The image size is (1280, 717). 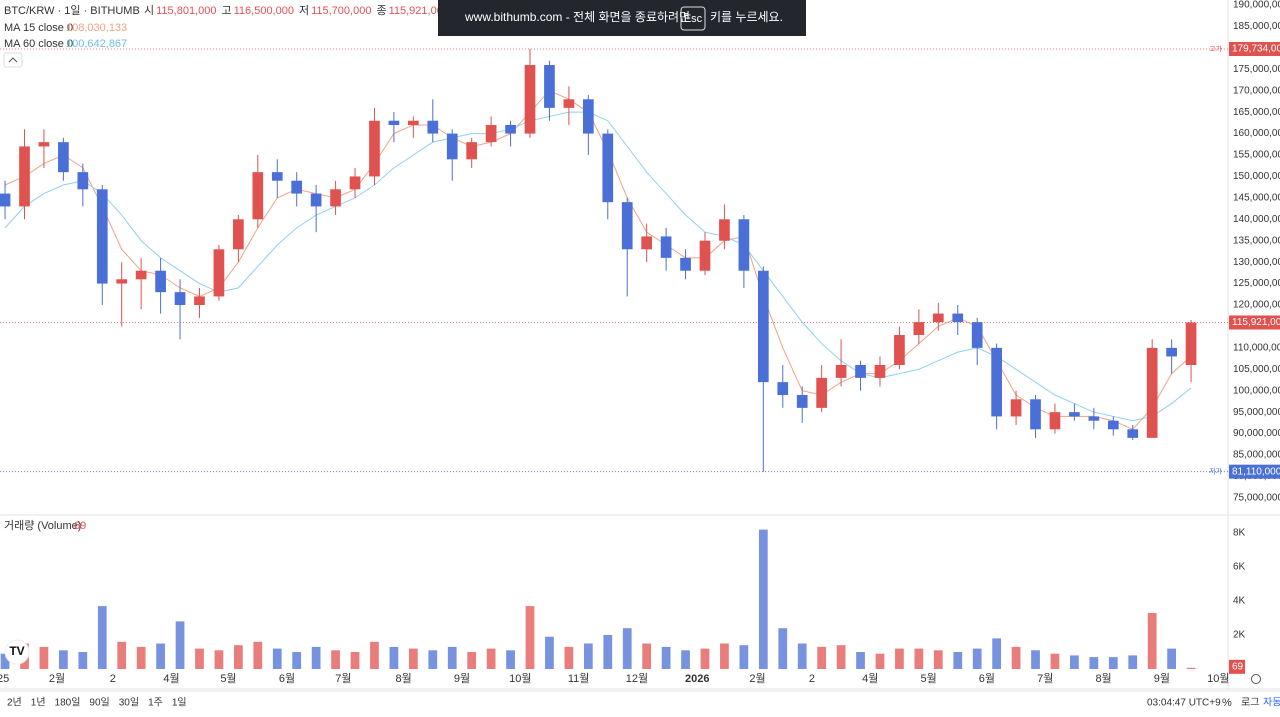 I want to click on x-tick-label: 4월, so click(x=171, y=678).